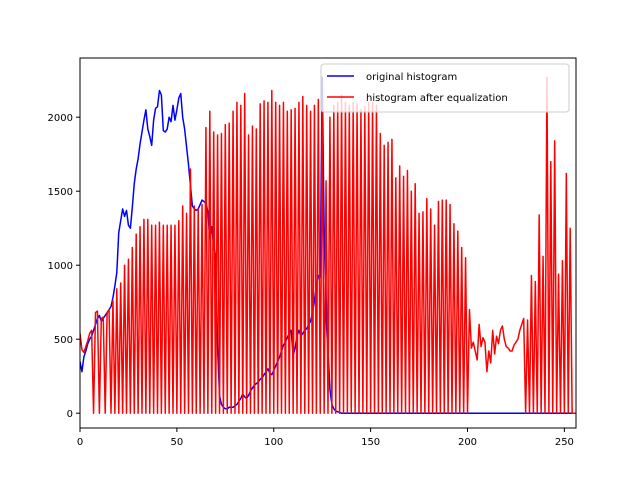 This screenshot has height=484, width=640. Describe the element at coordinates (411, 77) in the screenshot. I see `legend-label-original: original histogram` at that location.